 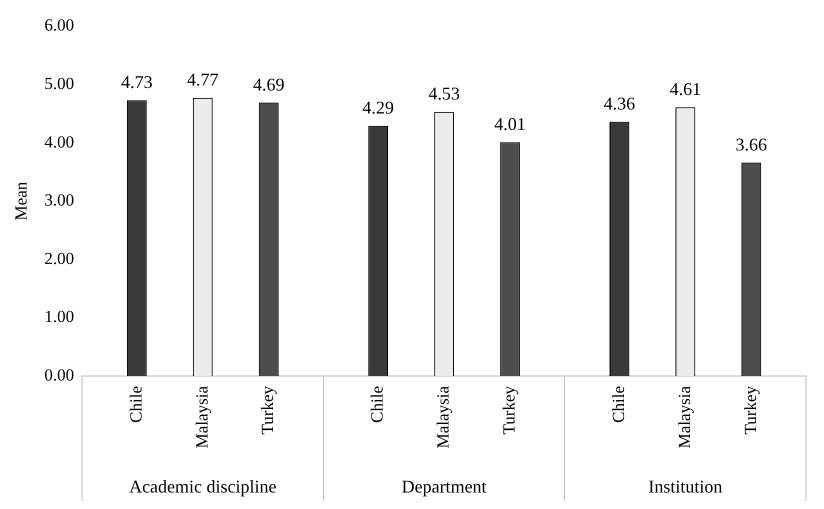 What do you see at coordinates (59, 25) in the screenshot?
I see `y-tick-label: 6.00` at bounding box center [59, 25].